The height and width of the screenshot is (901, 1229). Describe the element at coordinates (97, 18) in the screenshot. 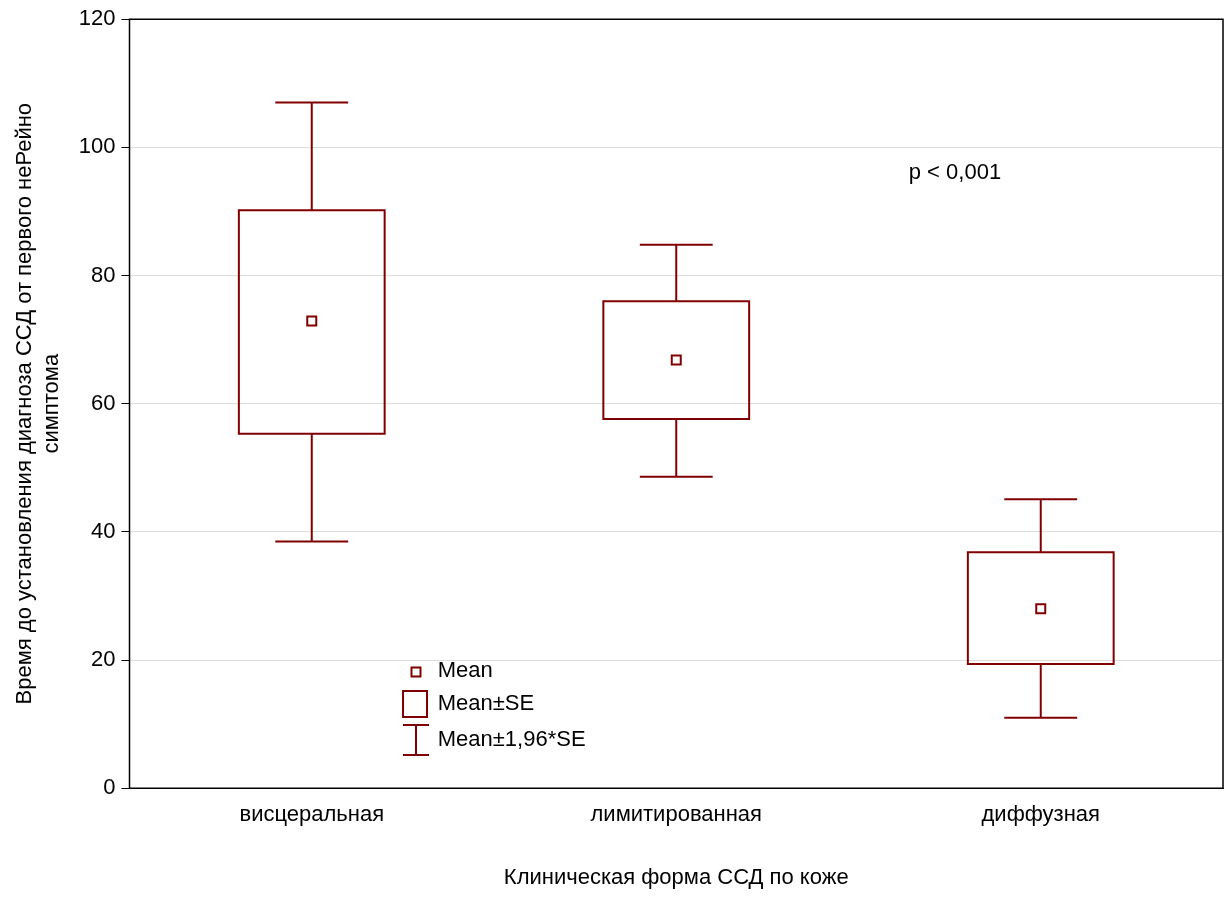

I see `y-tick-label: 120` at that location.